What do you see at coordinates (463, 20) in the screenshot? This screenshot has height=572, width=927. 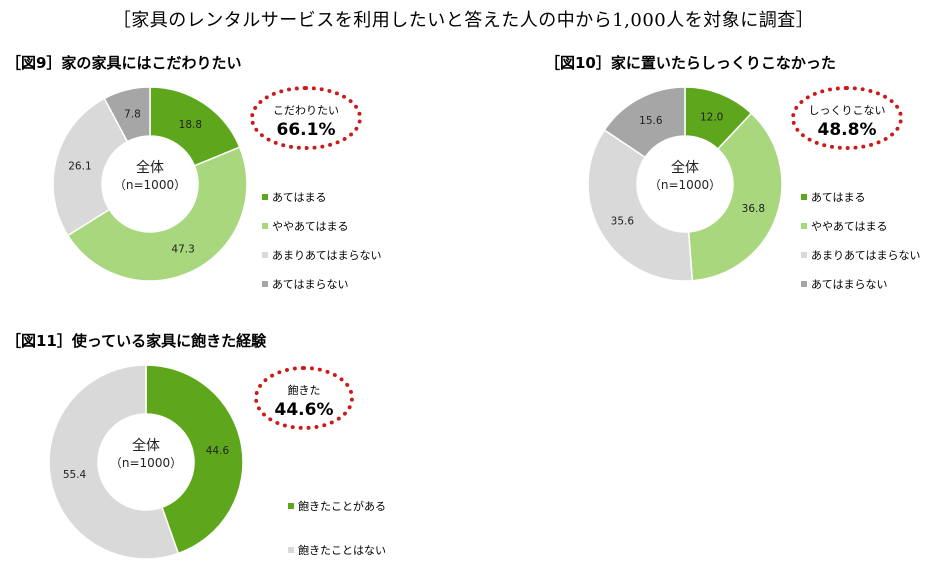 I see `survey-header: ［家具のレンタルサービスを利用したいと答えた人の中から1,000人を対象に調査］` at bounding box center [463, 20].